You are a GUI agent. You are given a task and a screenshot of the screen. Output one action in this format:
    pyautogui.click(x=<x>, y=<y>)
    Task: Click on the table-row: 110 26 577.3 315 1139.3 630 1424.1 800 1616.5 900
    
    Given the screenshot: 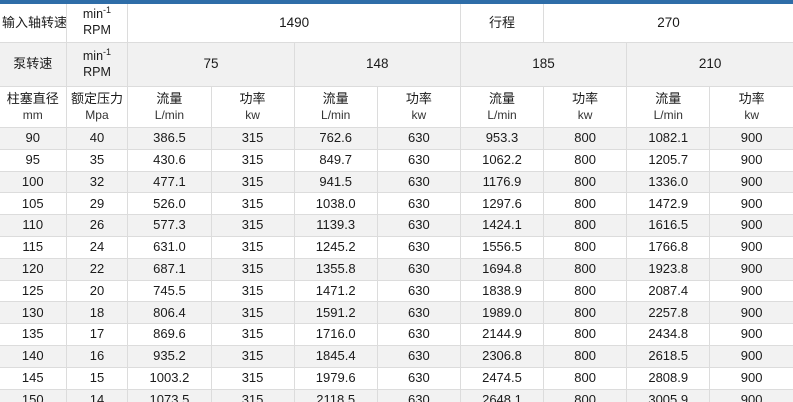 What is the action you would take?
    pyautogui.click(x=396, y=225)
    